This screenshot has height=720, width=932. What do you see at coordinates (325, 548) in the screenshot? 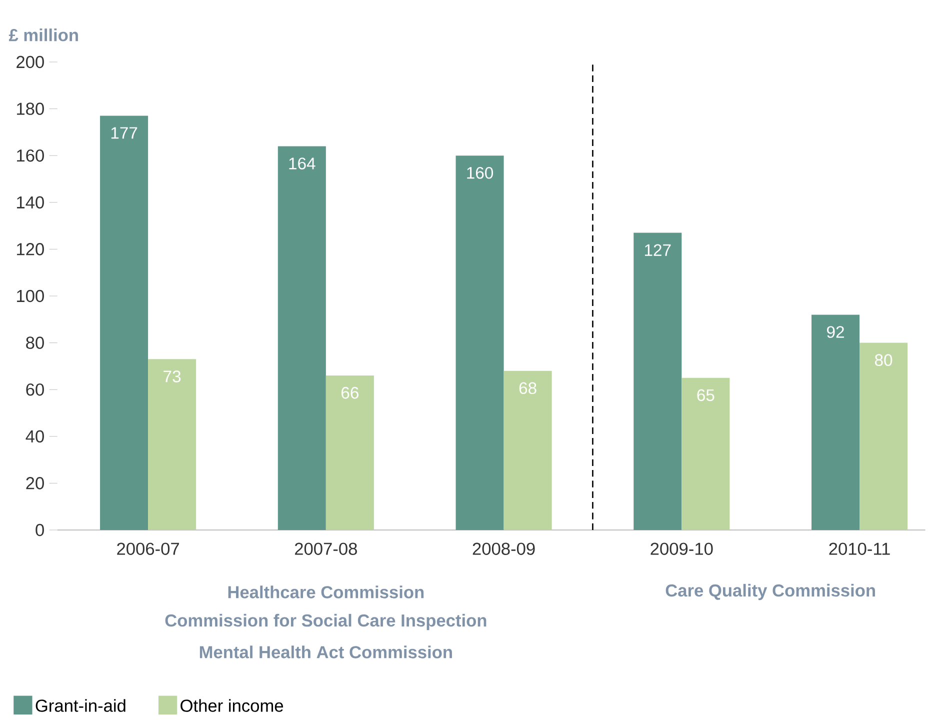
I see `x-tick-label: 2007-08` at bounding box center [325, 548].